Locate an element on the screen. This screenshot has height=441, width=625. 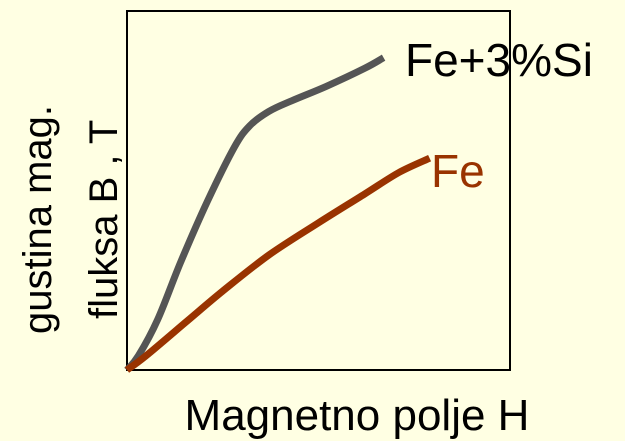
x-axis-label: Magnetno polje H is located at coordinates (357, 415).